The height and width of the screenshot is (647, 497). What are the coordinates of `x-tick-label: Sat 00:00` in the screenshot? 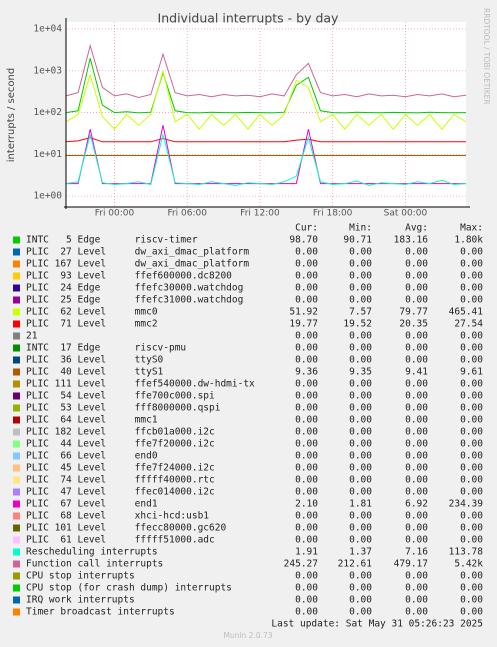 It's located at (406, 214).